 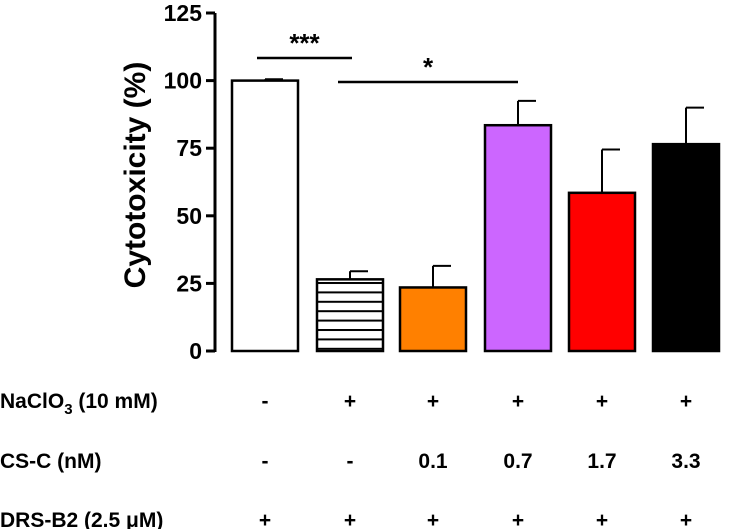 What do you see at coordinates (350, 401) in the screenshot?
I see `condition-value-r1-c2: +` at bounding box center [350, 401].